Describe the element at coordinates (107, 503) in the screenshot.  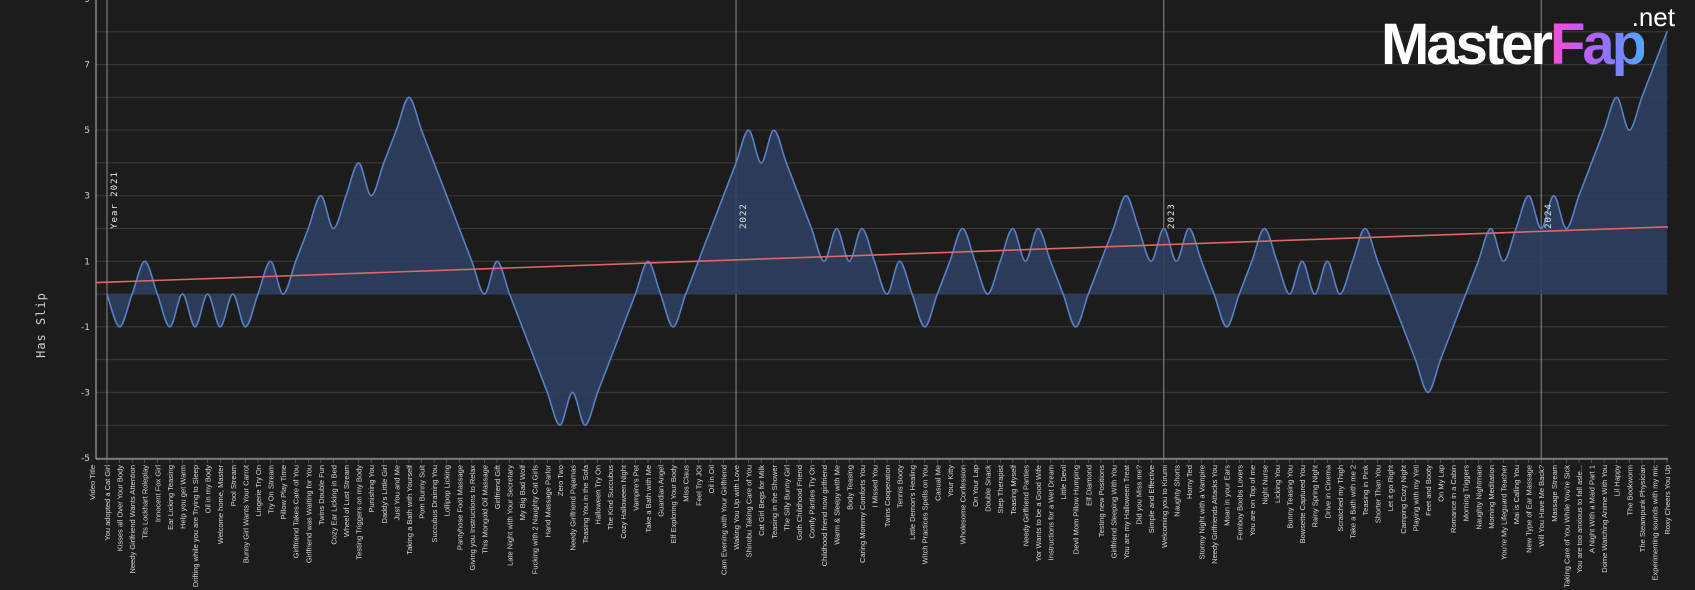
I see `x-tick-label: You adopted a Cat Girl` at that location.